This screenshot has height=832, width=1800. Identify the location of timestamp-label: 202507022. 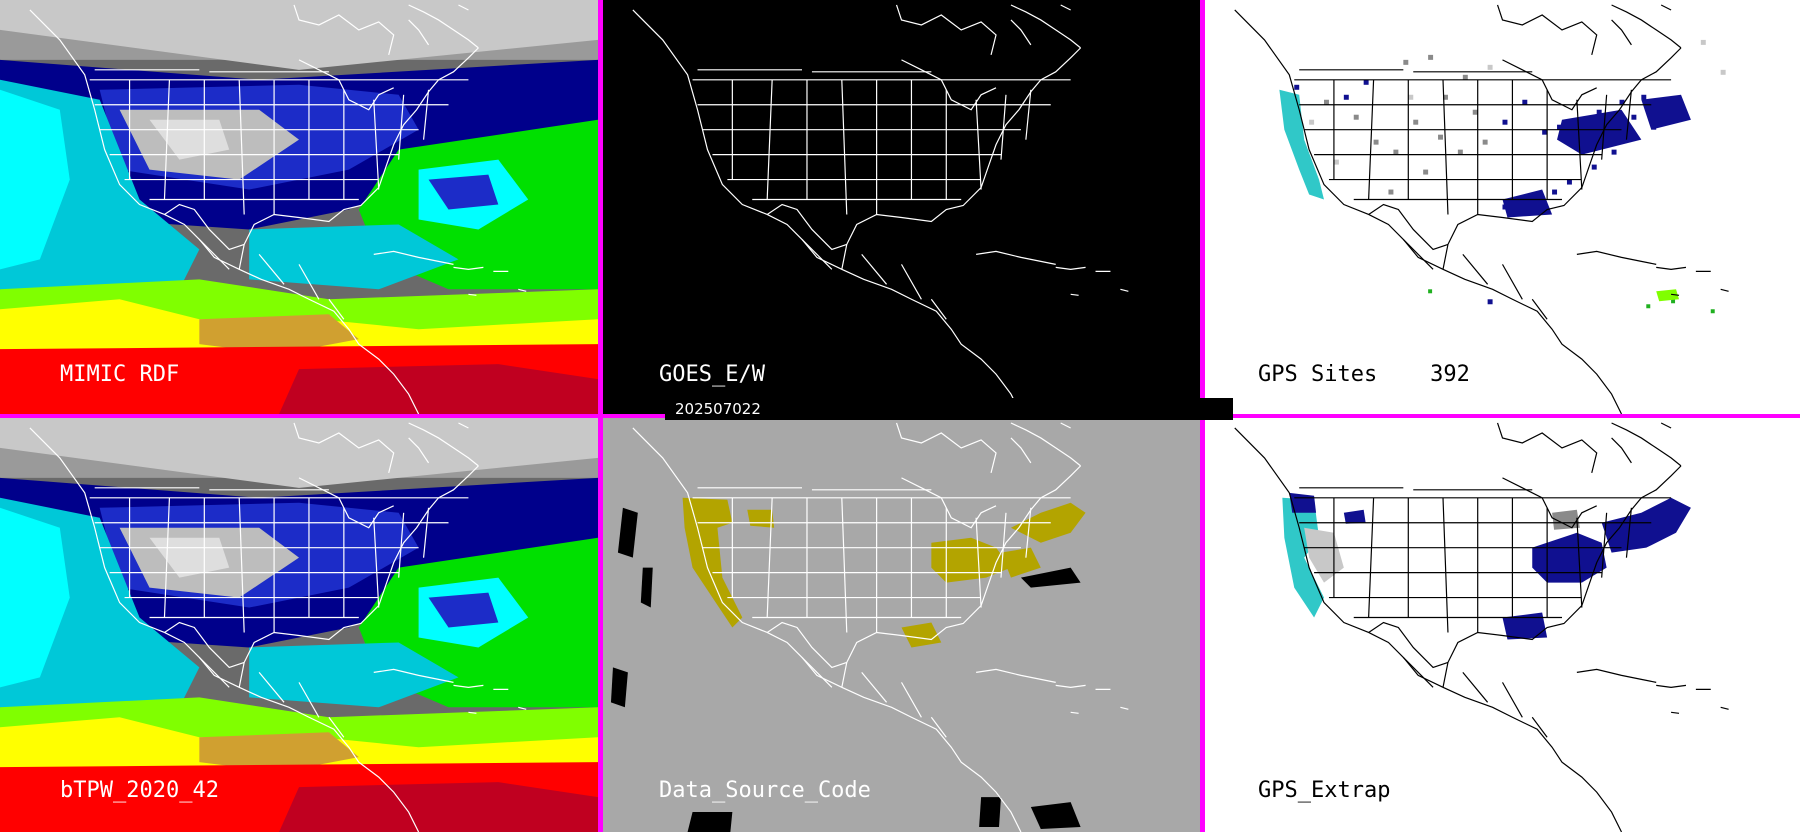
(718, 409).